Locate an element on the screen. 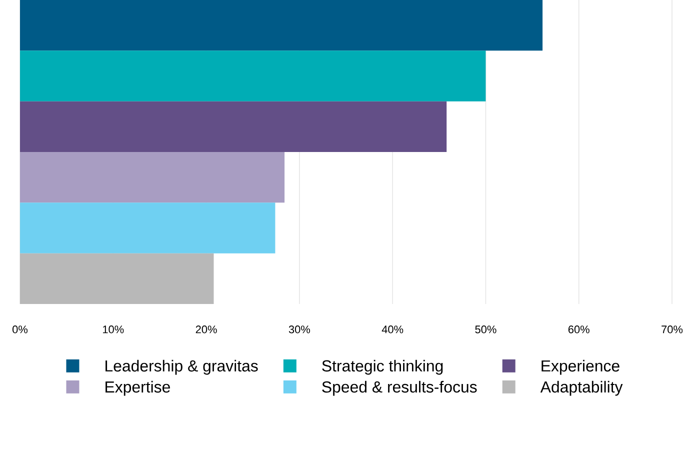 This screenshot has height=450, width=694. x-tick-label: 30% is located at coordinates (299, 330).